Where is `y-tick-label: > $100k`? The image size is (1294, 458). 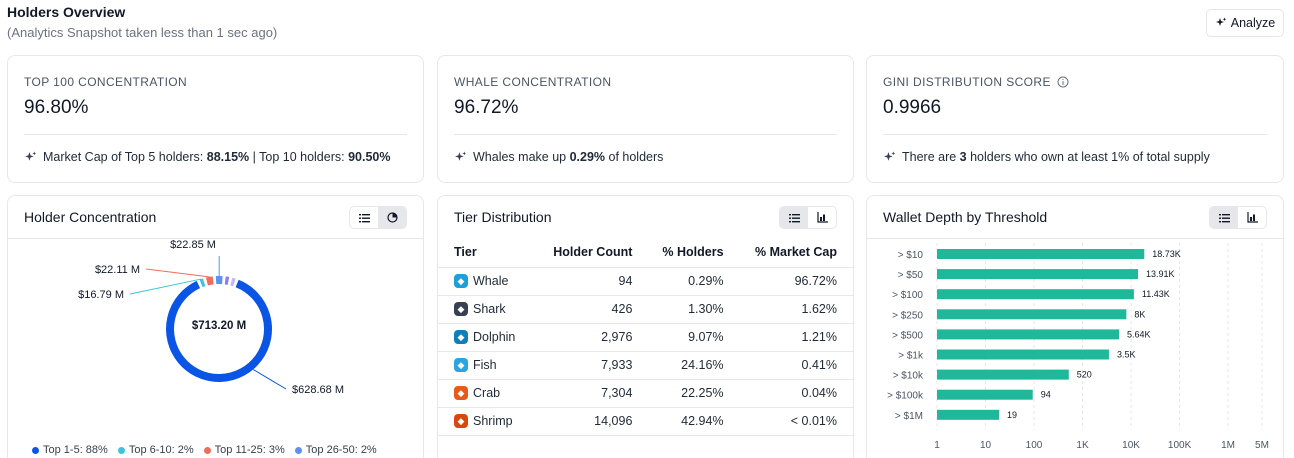
y-tick-label: > $100k is located at coordinates (905, 396).